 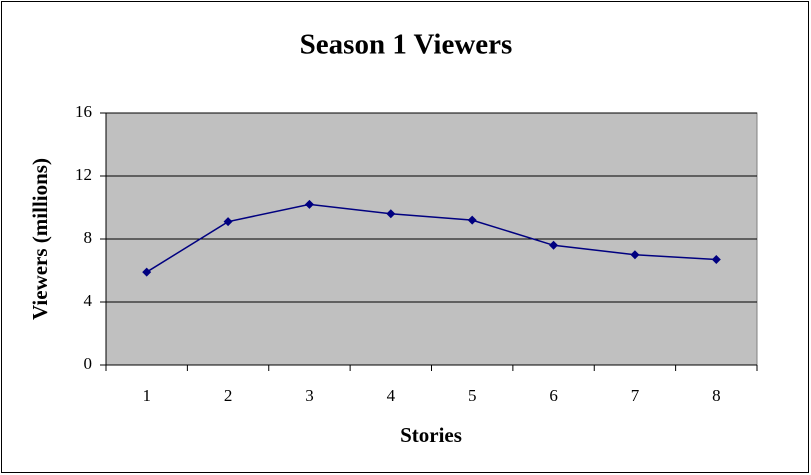 I want to click on x-tick-label: 5, so click(x=472, y=395).